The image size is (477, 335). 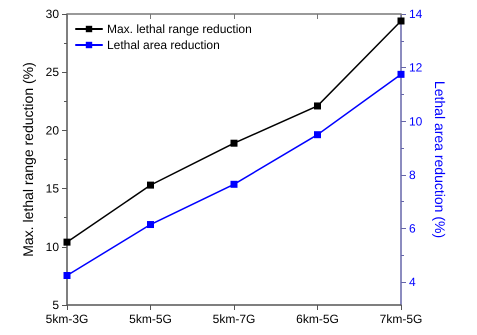 I want to click on y2-tick-label: 12, so click(x=416, y=67).